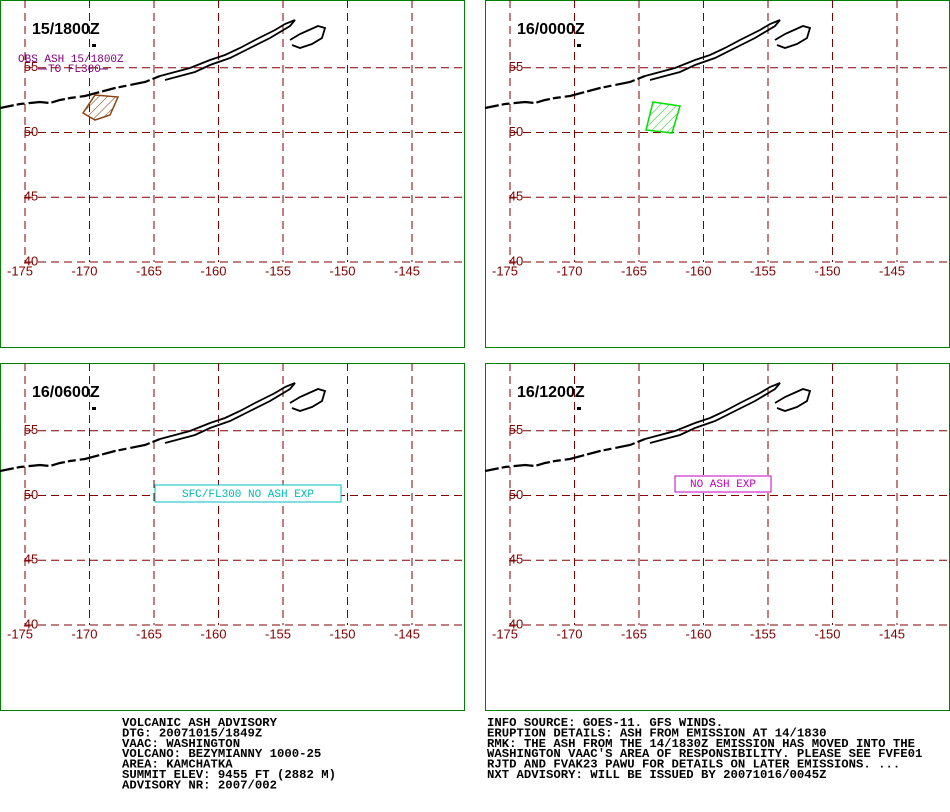 The image size is (950, 812). What do you see at coordinates (229, 775) in the screenshot?
I see `info-line: SUMMIT ELEV: 9455 FT (2882 M)` at bounding box center [229, 775].